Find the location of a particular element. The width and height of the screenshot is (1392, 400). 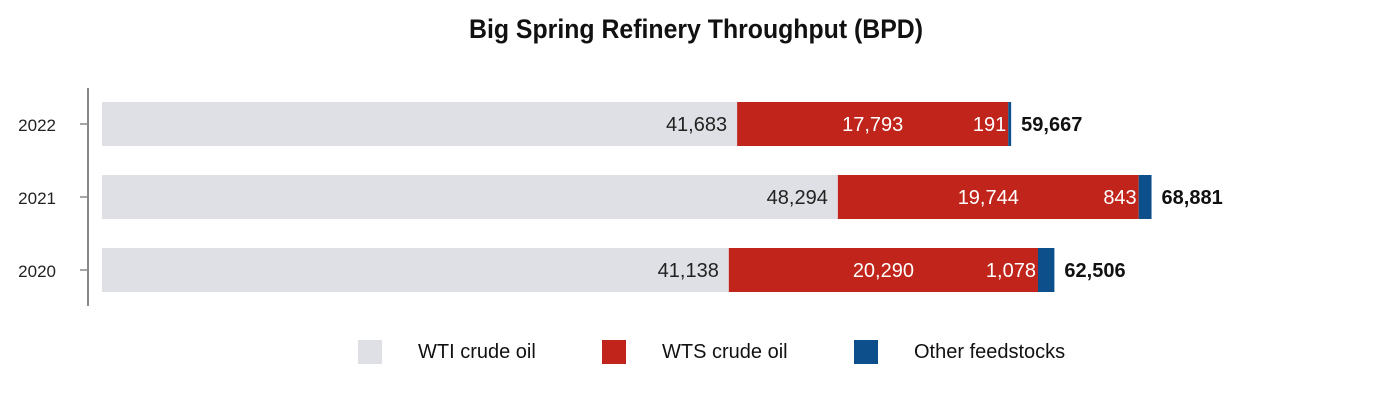

data-label-other: 843 is located at coordinates (1119, 198).